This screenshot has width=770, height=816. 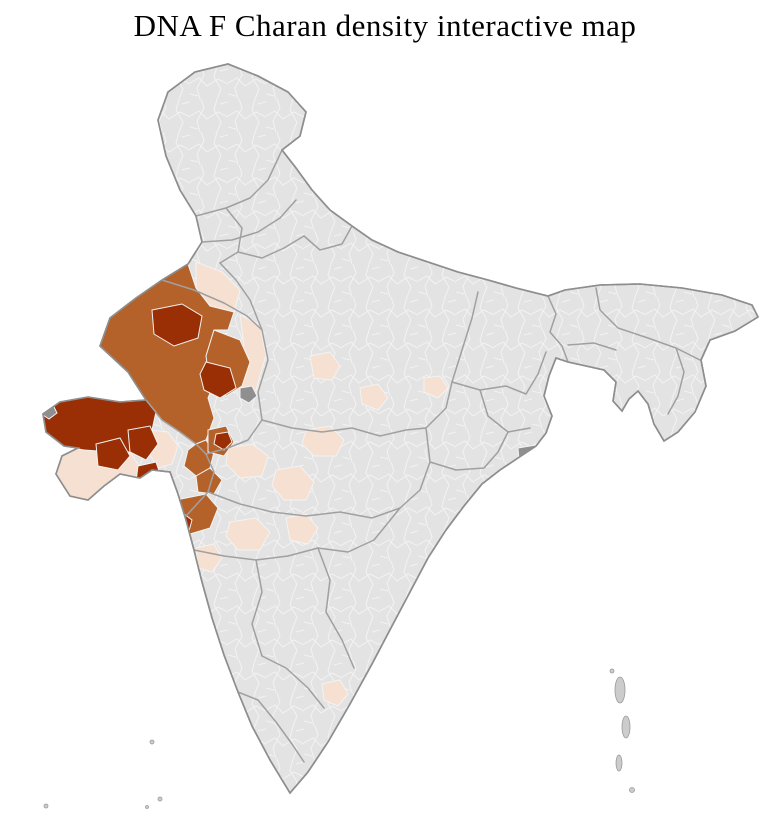 What do you see at coordinates (385, 25) in the screenshot?
I see `page-title: DNA F Charan density interactive map` at bounding box center [385, 25].